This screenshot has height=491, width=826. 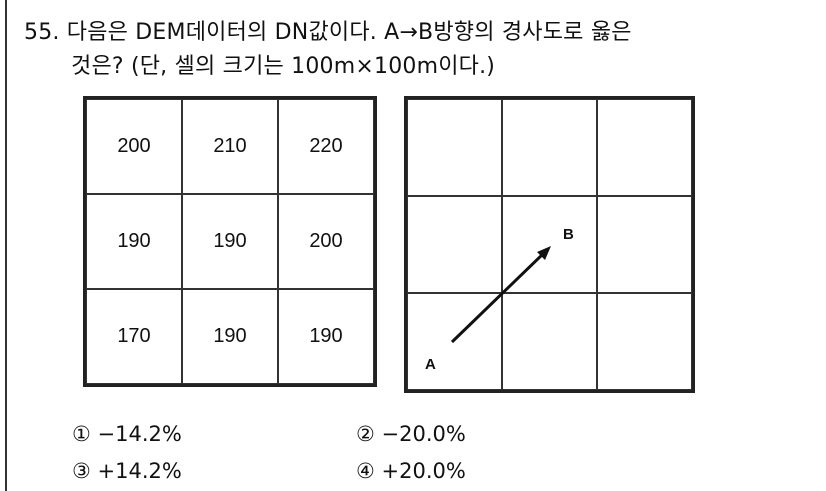 I want to click on dem-cell: 170, so click(x=134, y=336).